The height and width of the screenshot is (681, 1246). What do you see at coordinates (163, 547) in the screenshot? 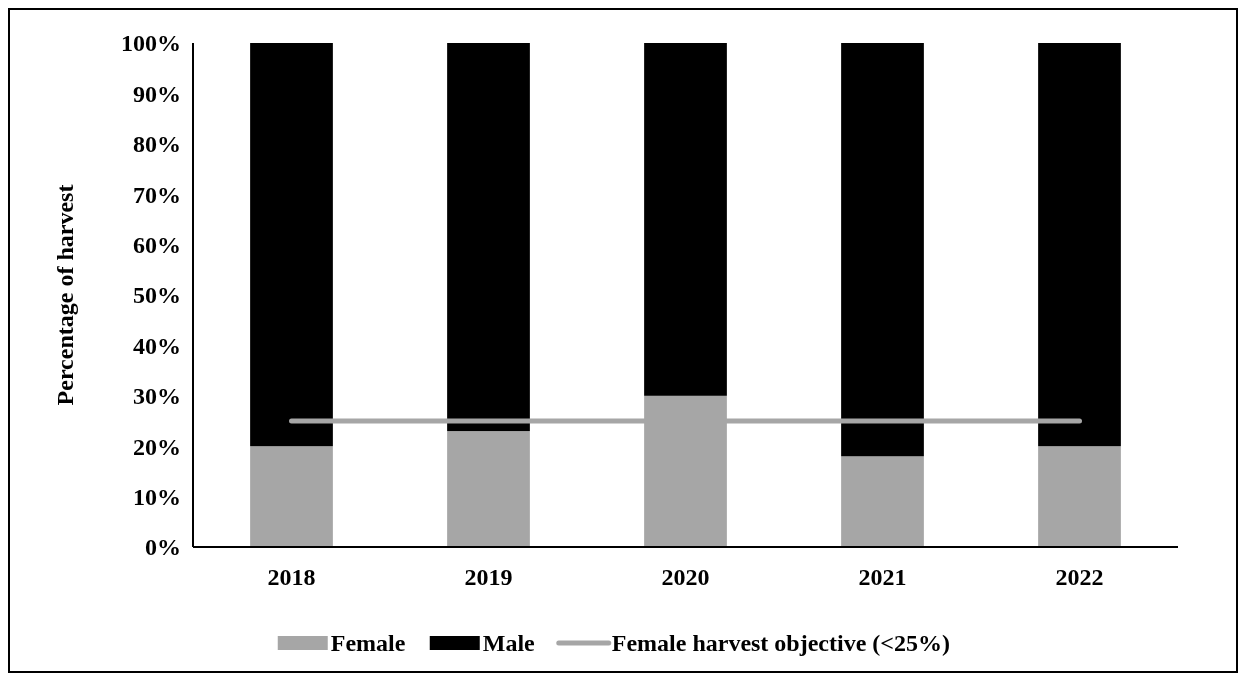
I see `y-tick-label: 0%` at bounding box center [163, 547].